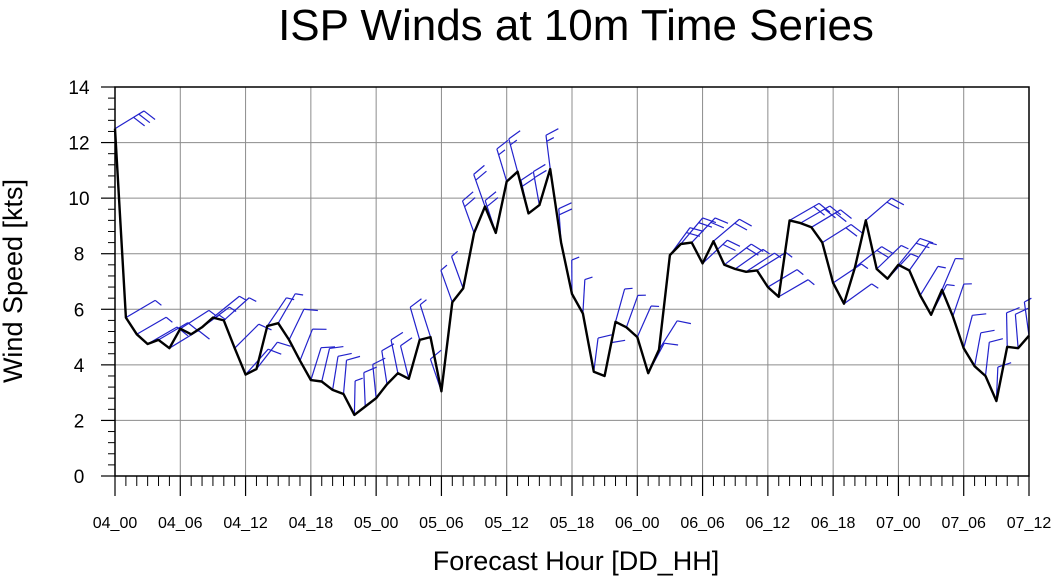 This screenshot has height=577, width=1056. What do you see at coordinates (376, 523) in the screenshot?
I see `x-tick-label: 05_00` at bounding box center [376, 523].